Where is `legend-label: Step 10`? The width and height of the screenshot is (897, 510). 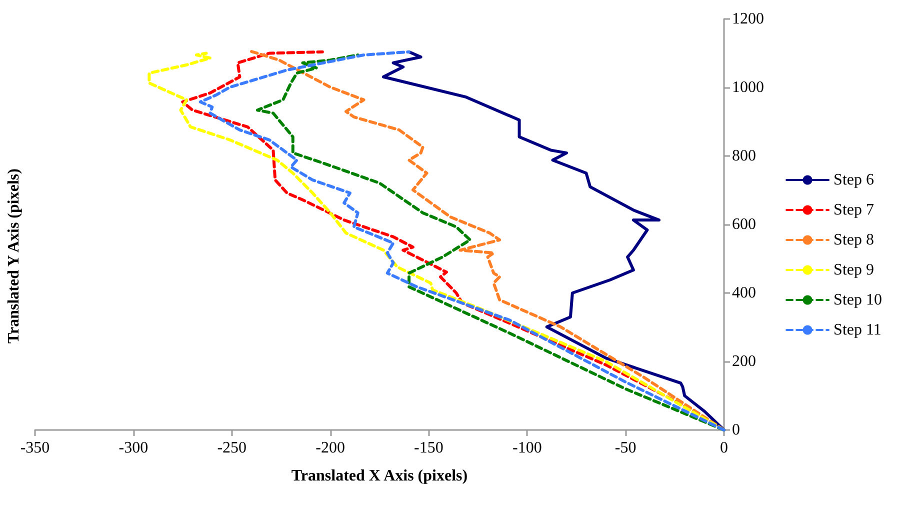
legend-label: Step 10 is located at coordinates (858, 300).